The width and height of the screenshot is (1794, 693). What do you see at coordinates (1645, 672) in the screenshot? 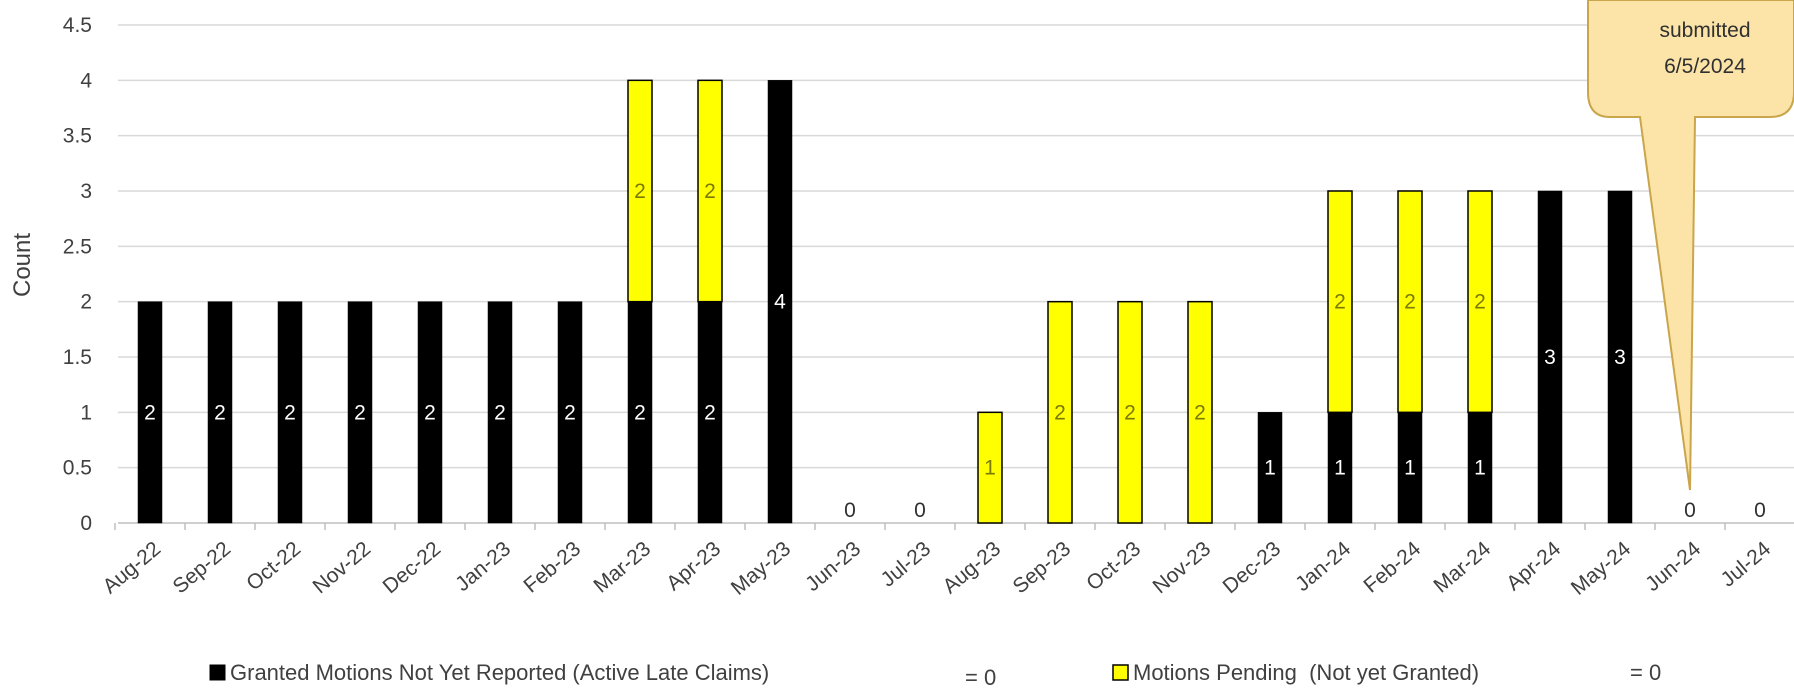
I see `legend-suffix-pending: = 0` at bounding box center [1645, 672].